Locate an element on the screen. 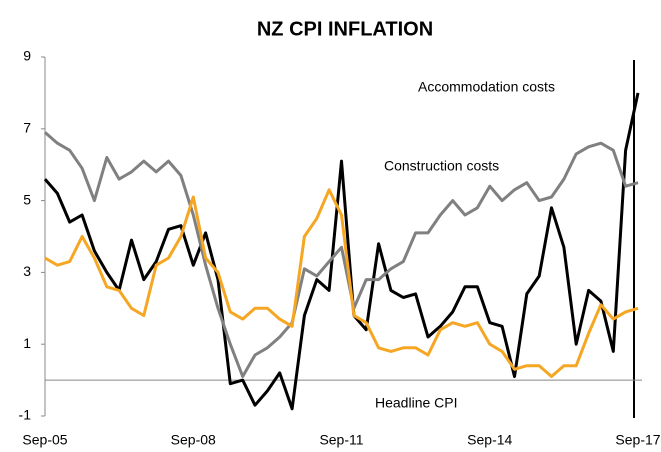 Image resolution: width=661 pixels, height=452 pixels. x-tick-label: Sep-11 is located at coordinates (341, 440).